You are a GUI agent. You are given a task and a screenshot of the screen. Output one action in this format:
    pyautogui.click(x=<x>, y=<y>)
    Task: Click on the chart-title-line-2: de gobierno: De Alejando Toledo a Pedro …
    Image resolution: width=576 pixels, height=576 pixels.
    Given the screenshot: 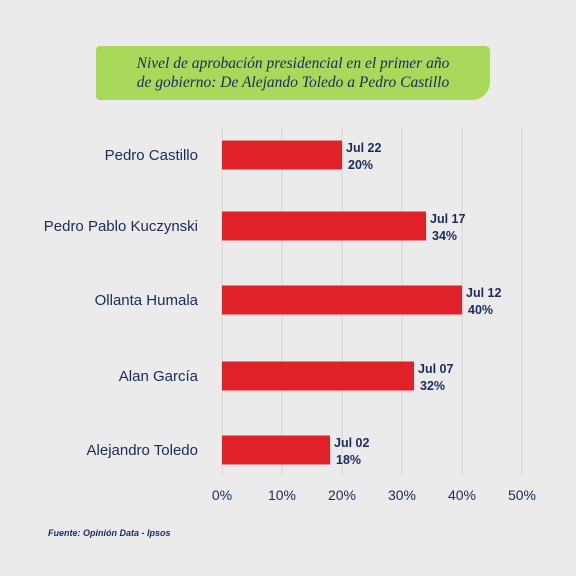 What is the action you would take?
    pyautogui.click(x=293, y=82)
    